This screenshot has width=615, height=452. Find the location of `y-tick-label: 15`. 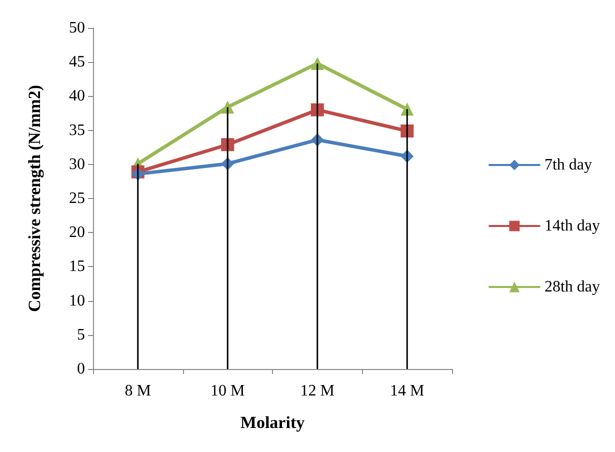

y-tick-label: 15 is located at coordinates (77, 267).